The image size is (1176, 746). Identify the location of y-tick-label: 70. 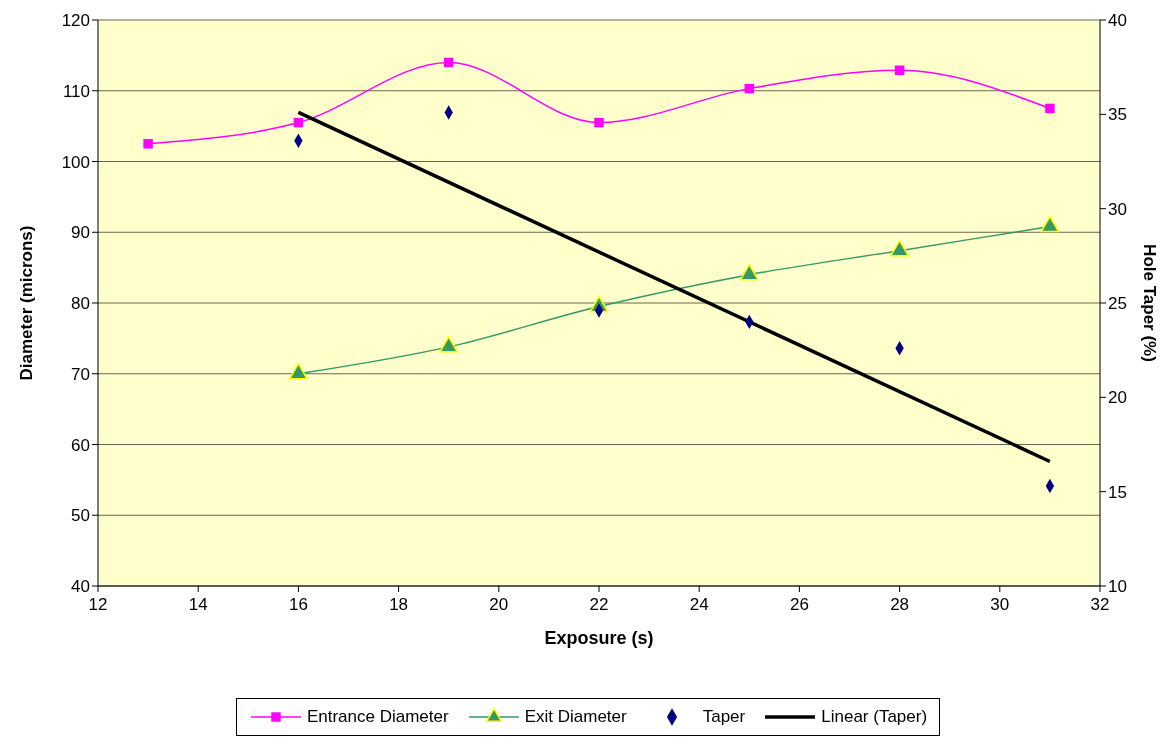
(80, 374).